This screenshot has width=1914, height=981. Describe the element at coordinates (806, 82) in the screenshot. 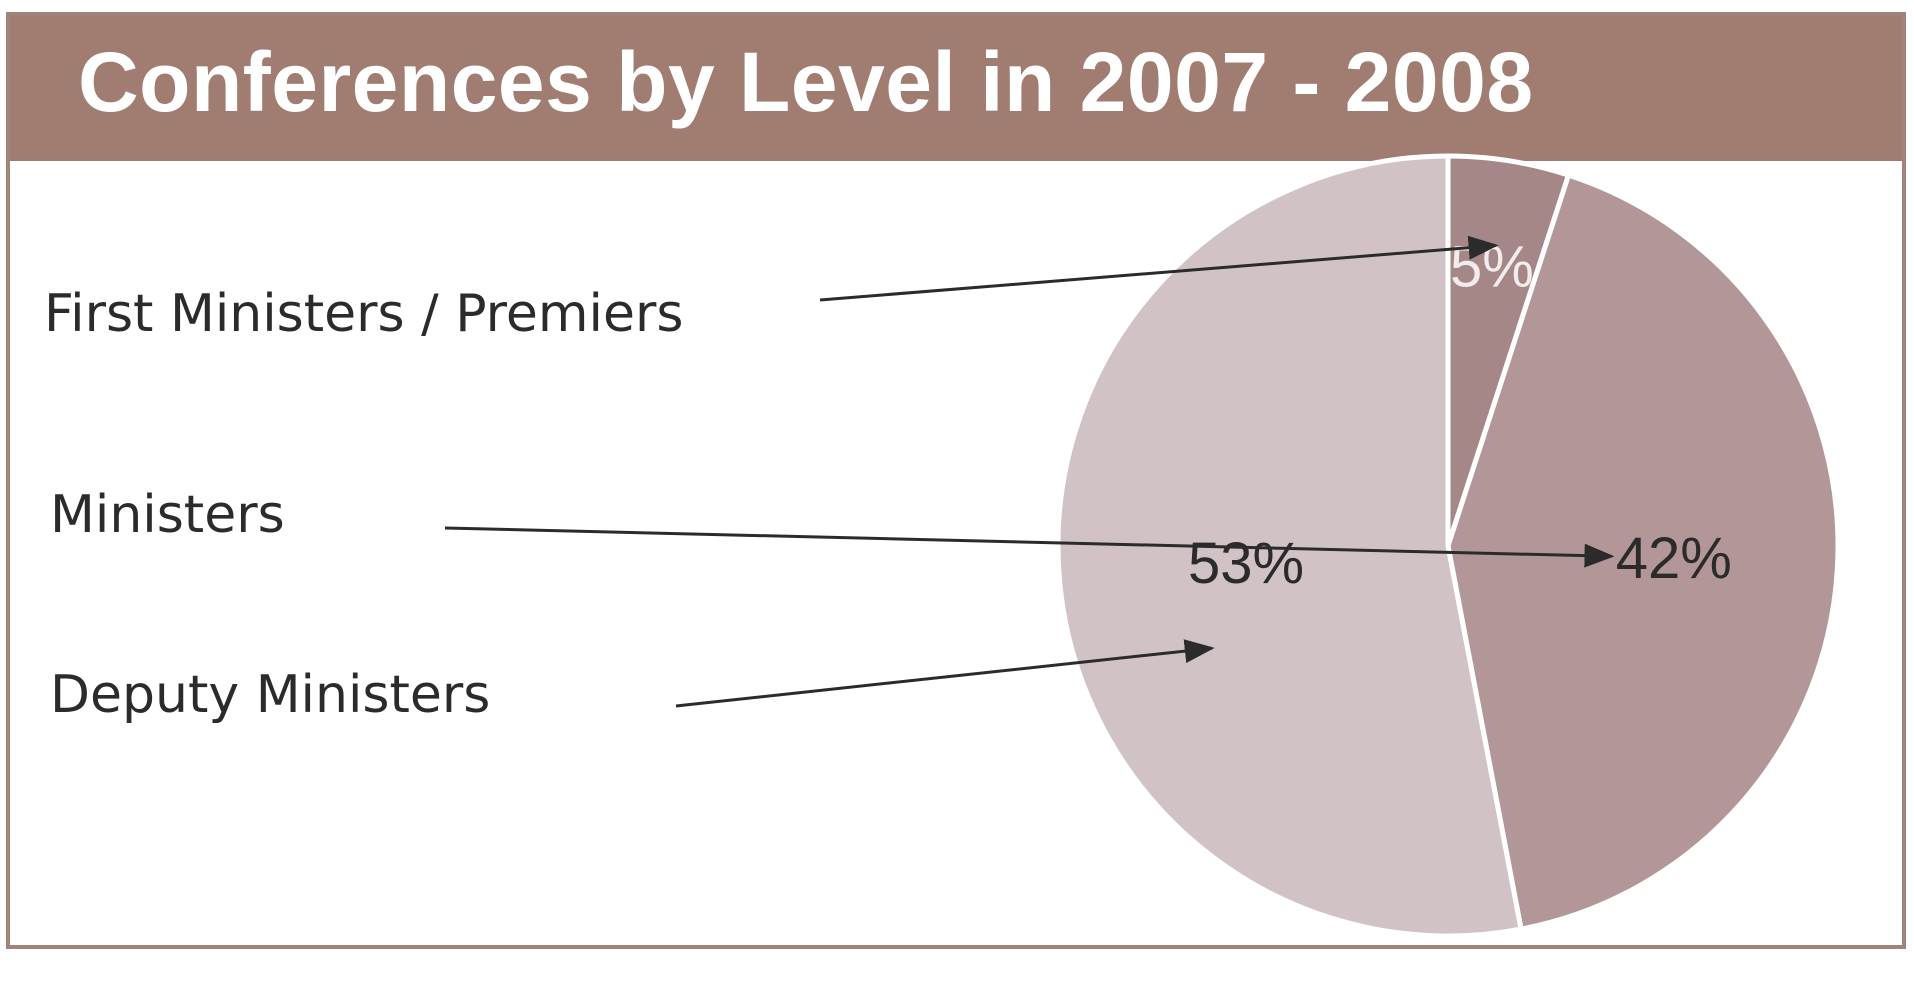

I see `chart-title: Conferences by Level in 2007 - 2008` at that location.